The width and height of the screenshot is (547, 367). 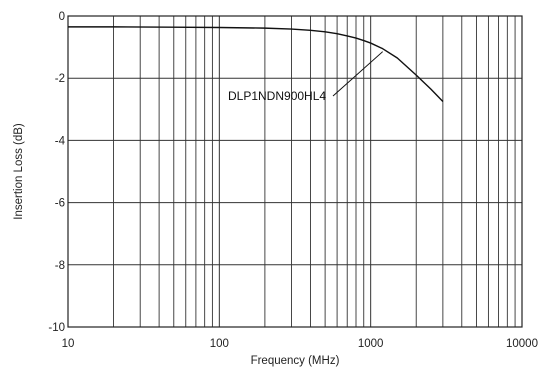 I want to click on x-tick-label: 1000, so click(x=371, y=344).